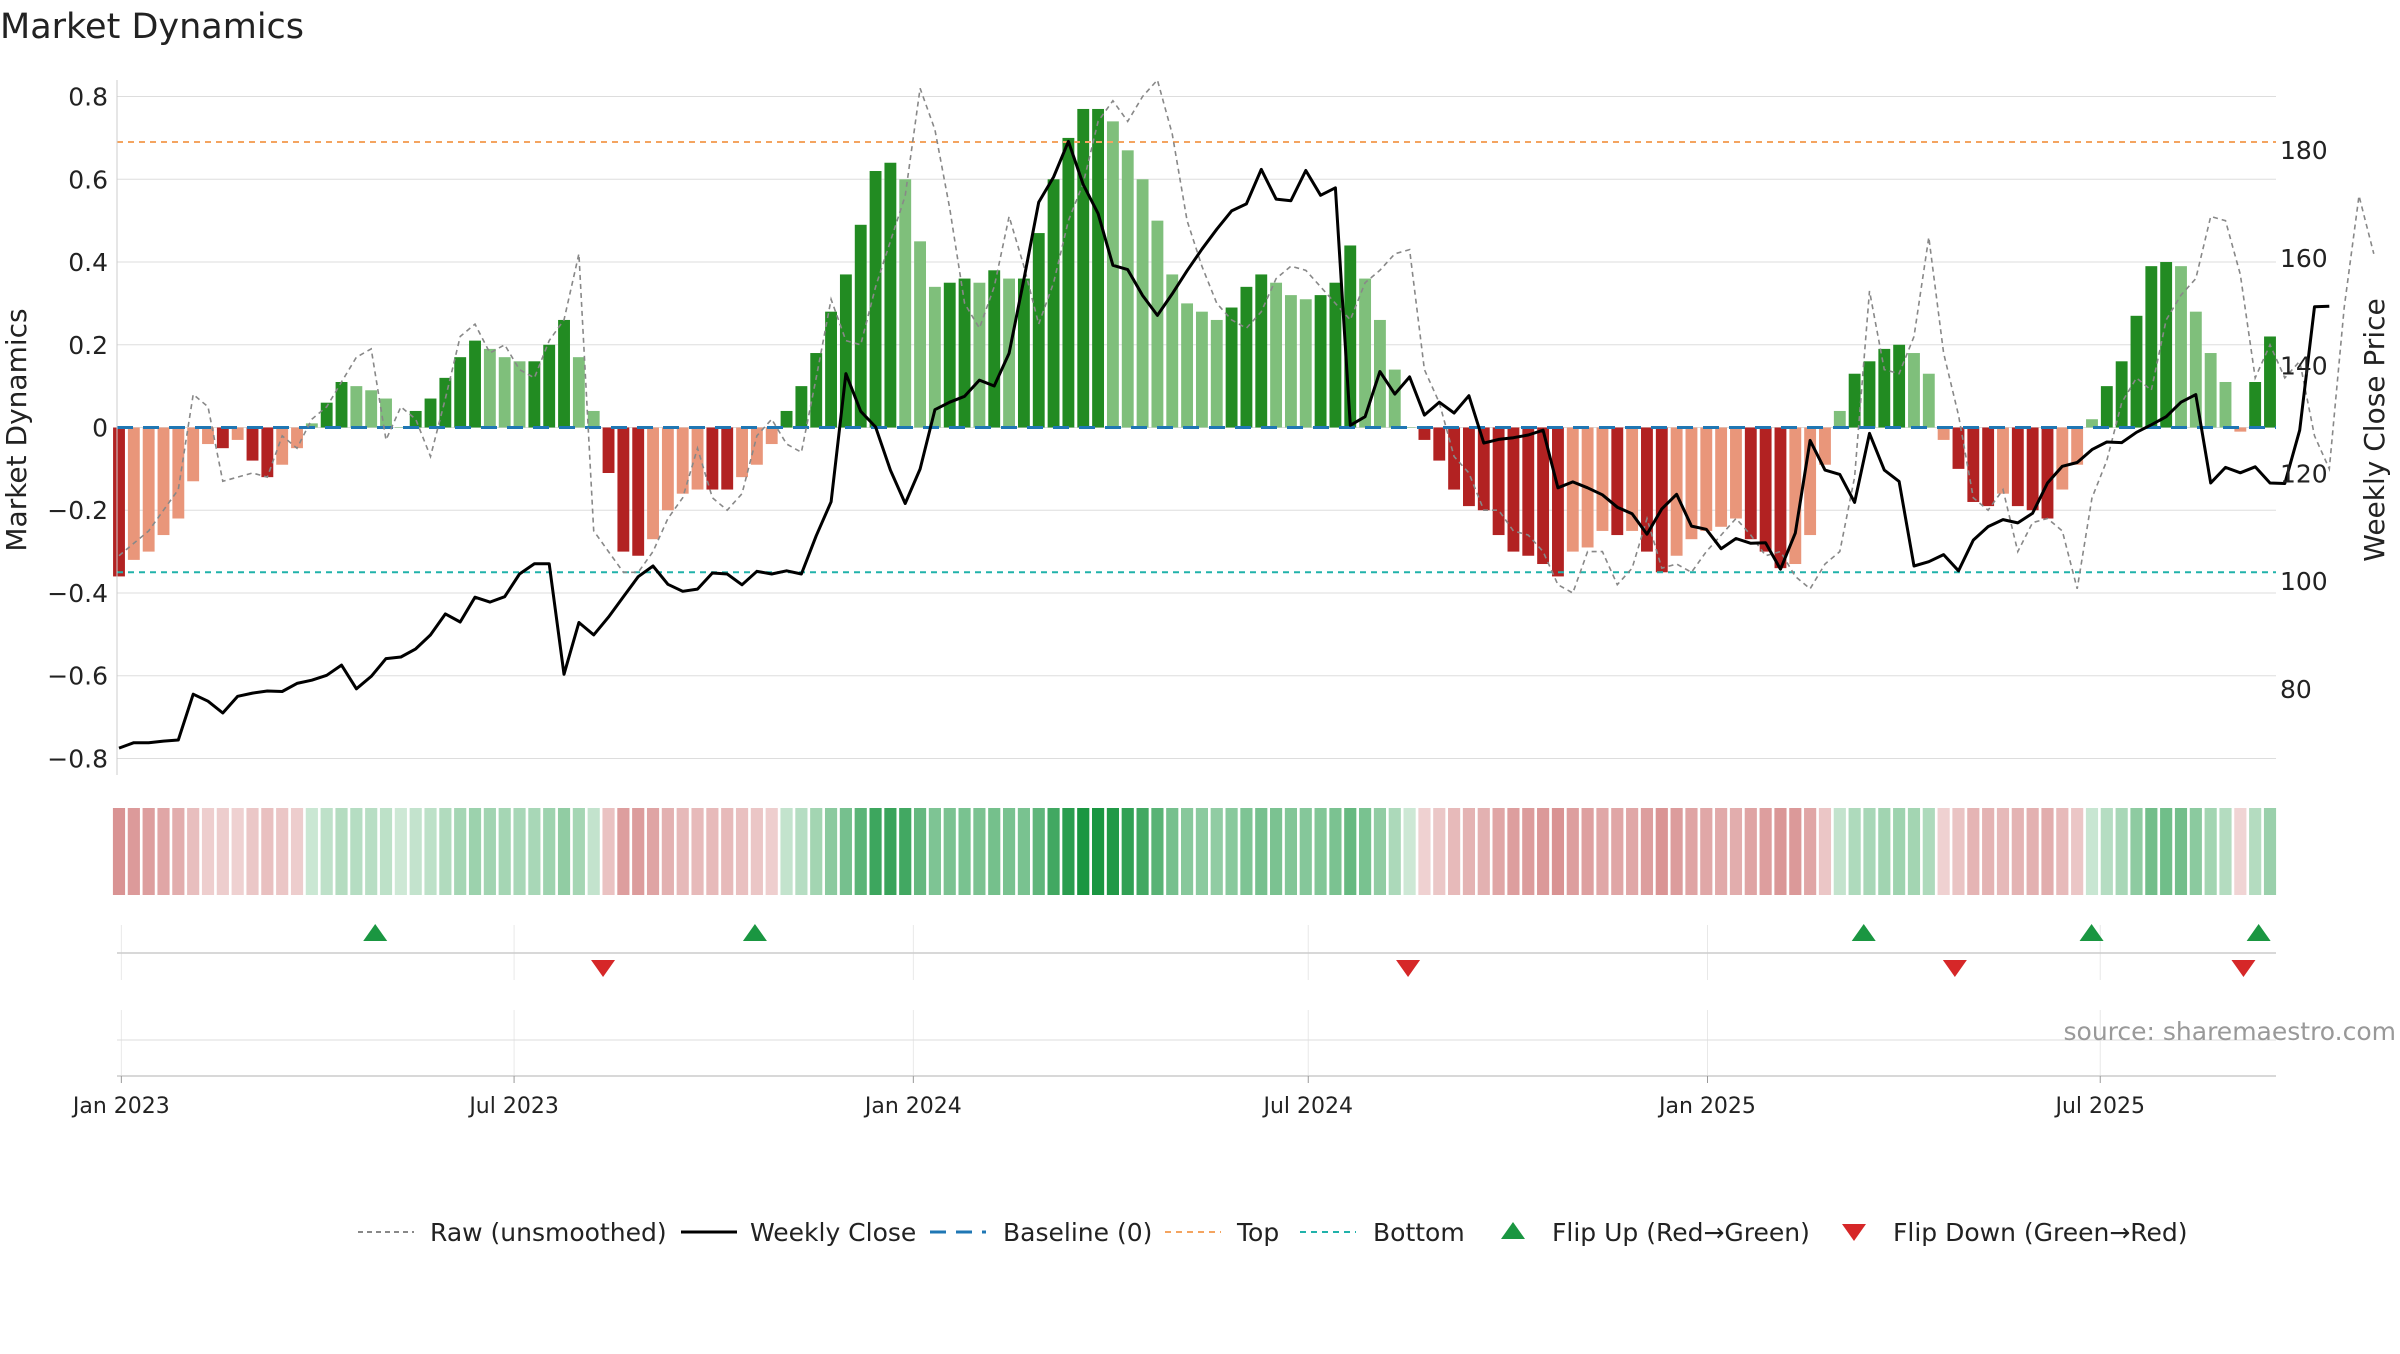 The width and height of the screenshot is (2400, 1354). I want to click on x-tick-label: Jul 2025, so click(2099, 1106).